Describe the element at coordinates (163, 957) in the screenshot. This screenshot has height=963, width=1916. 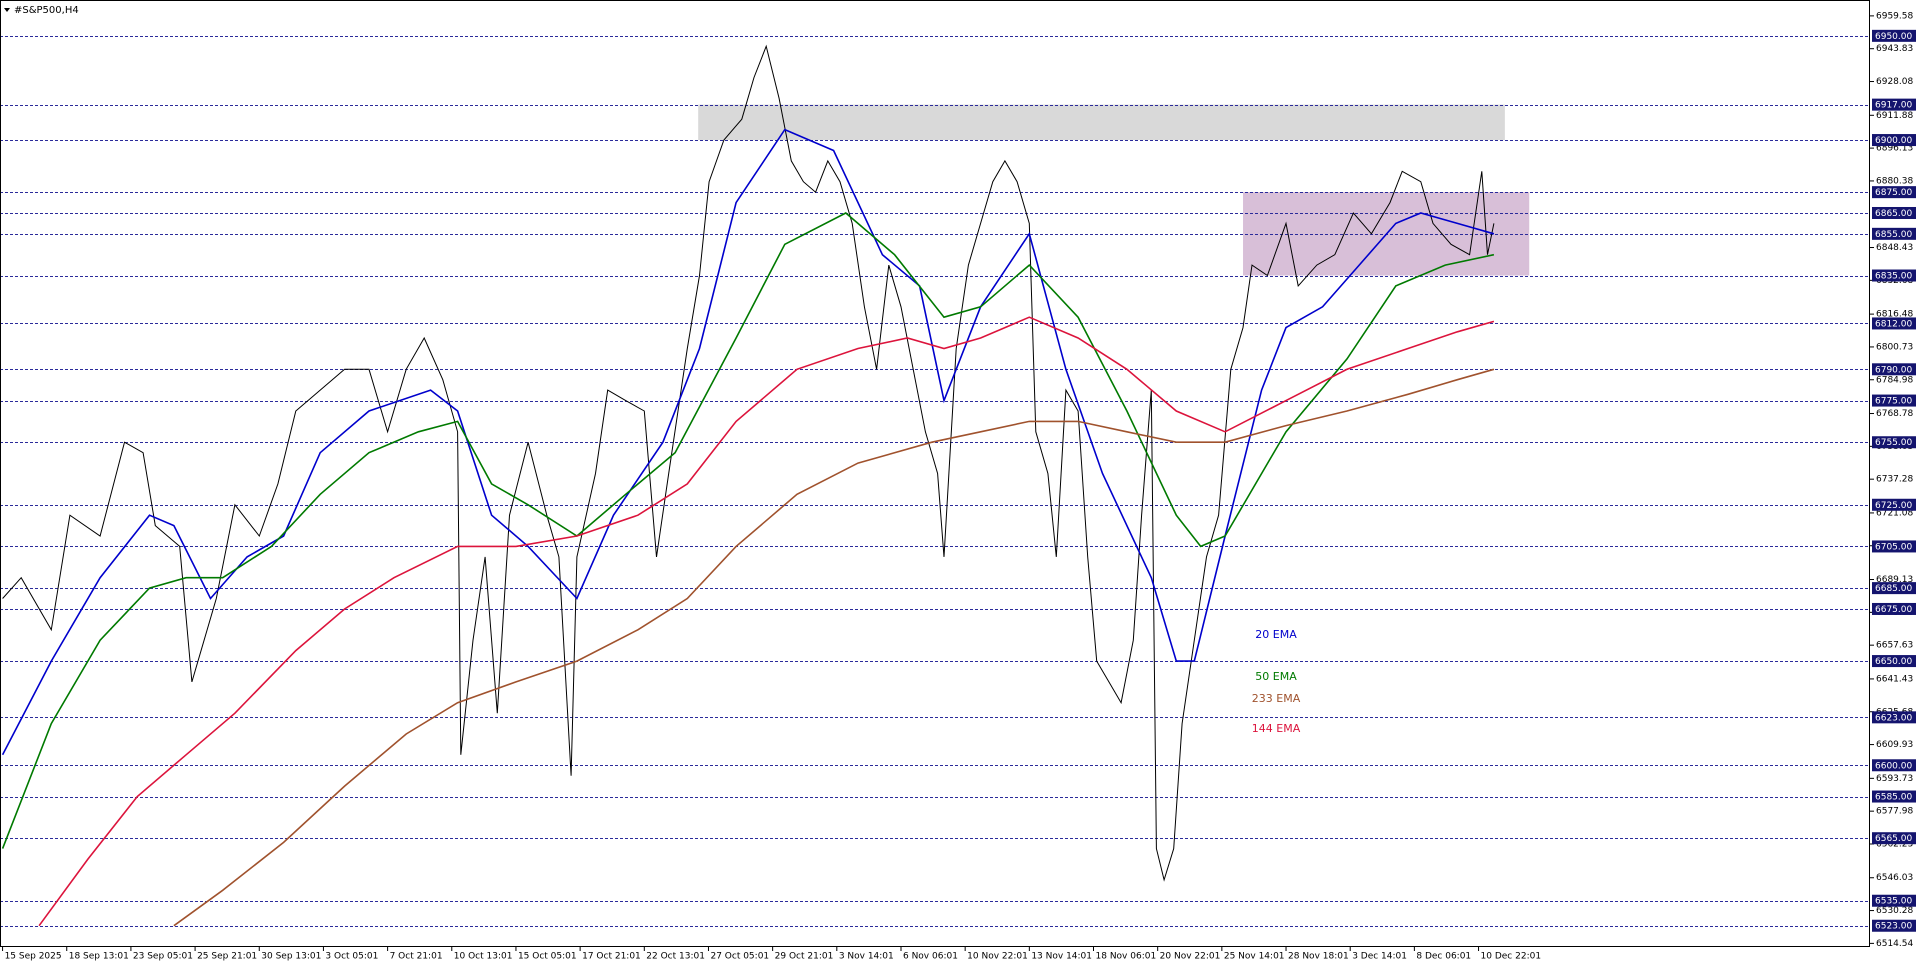
I see `x-tick-label: 23 Sep 05:01` at that location.